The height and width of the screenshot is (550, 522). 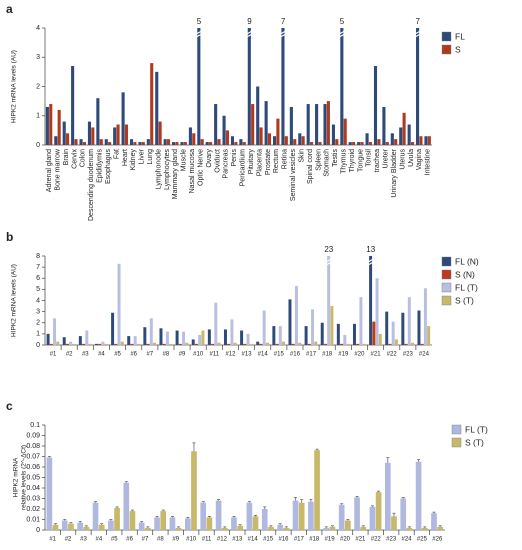 What do you see at coordinates (74, 159) in the screenshot?
I see `x-tick-label: Cervix` at bounding box center [74, 159].